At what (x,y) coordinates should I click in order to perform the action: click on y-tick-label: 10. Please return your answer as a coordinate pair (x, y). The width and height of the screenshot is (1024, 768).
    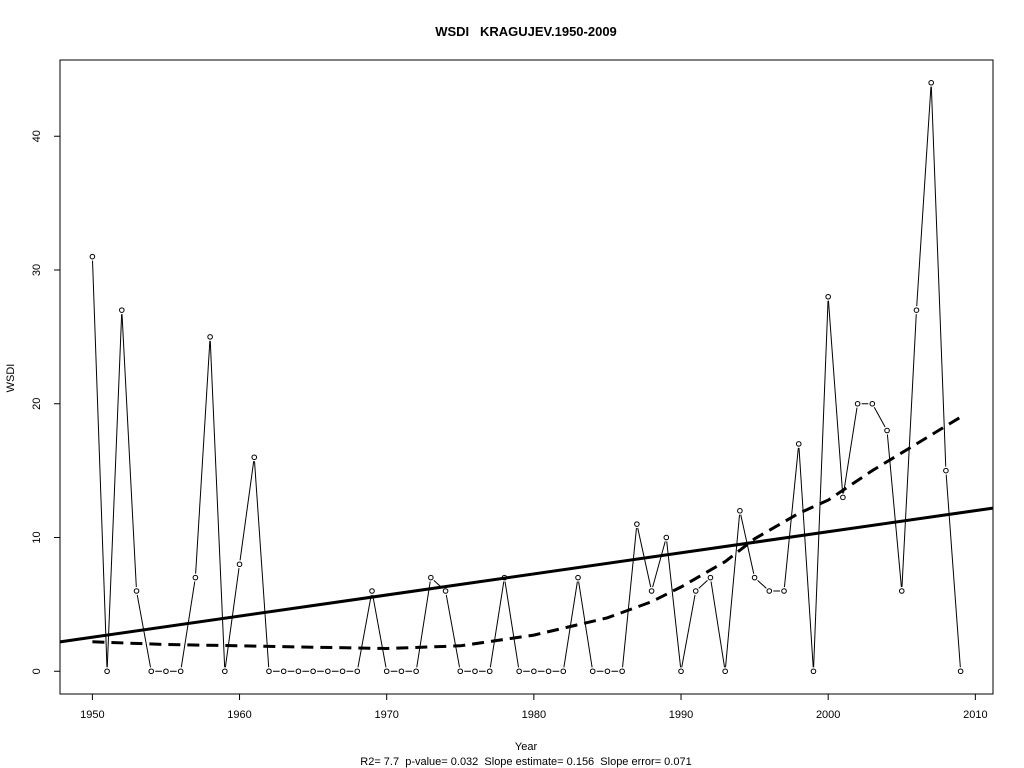
    Looking at the image, I should click on (37, 537).